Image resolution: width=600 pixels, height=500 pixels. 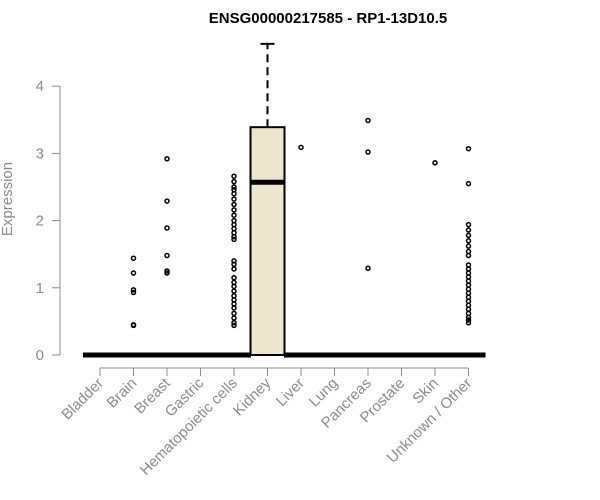 What do you see at coordinates (40, 86) in the screenshot?
I see `y-tick-label: 4` at bounding box center [40, 86].